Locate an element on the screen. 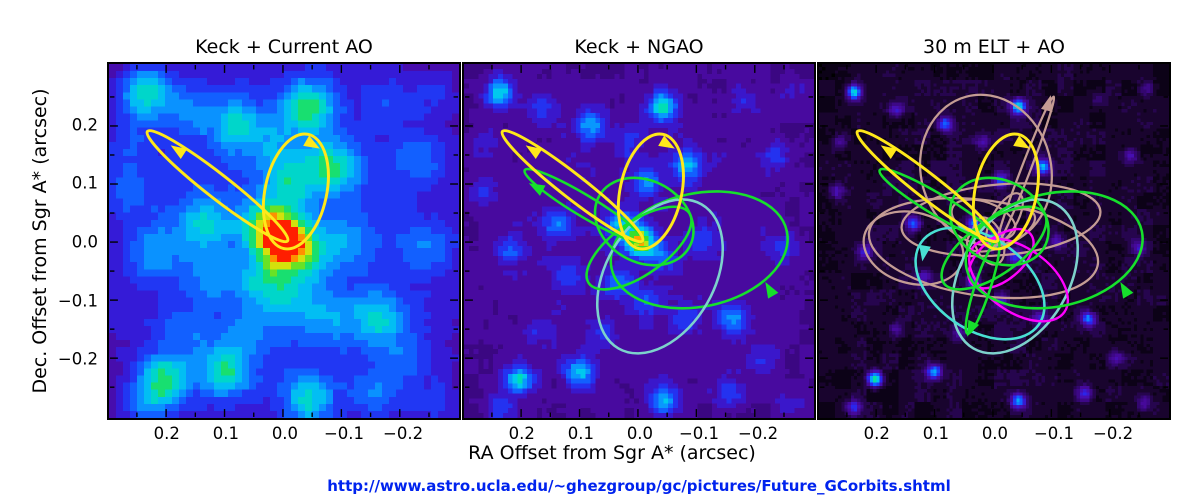  orbit-cyan_soft is located at coordinates (660, 276).